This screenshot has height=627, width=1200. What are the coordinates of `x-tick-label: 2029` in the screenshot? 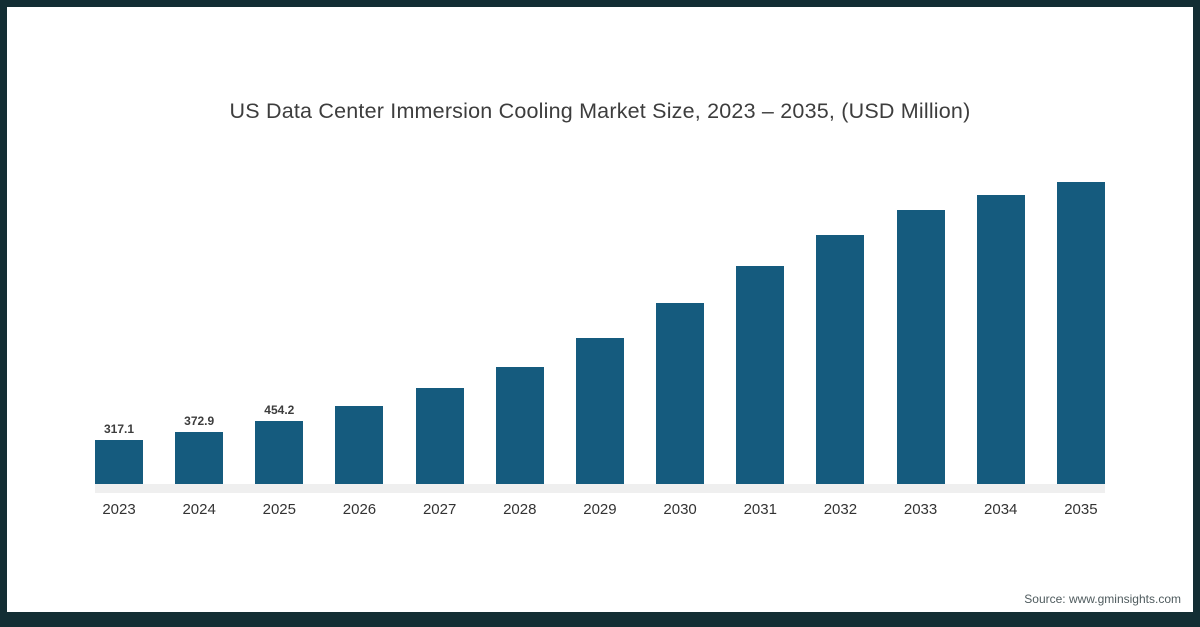 It's located at (600, 509).